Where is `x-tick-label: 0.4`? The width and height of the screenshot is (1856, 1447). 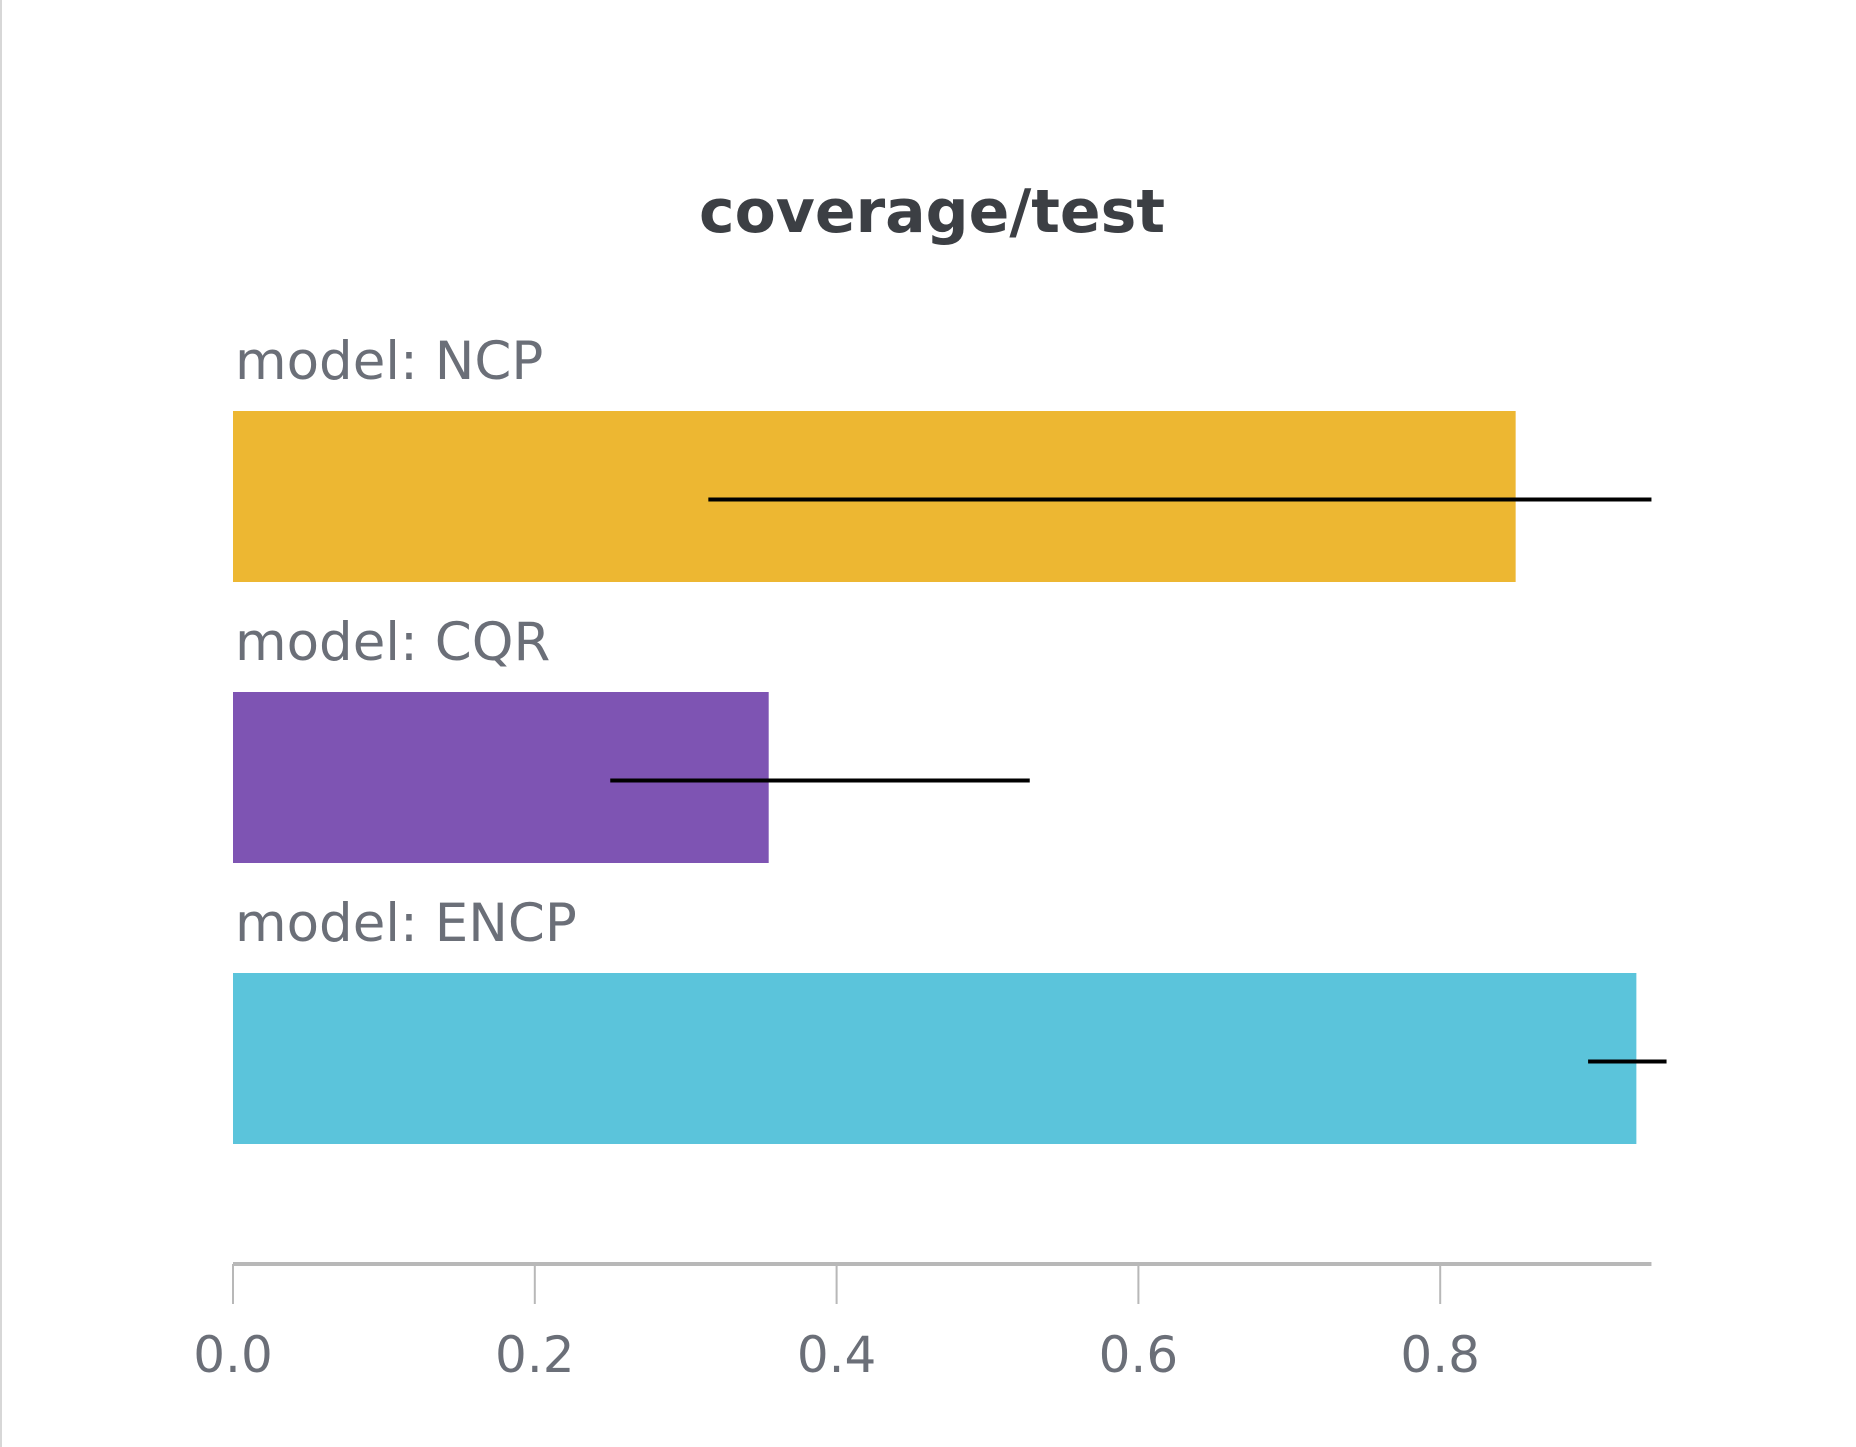
x-tick-label: 0.4 is located at coordinates (837, 1355).